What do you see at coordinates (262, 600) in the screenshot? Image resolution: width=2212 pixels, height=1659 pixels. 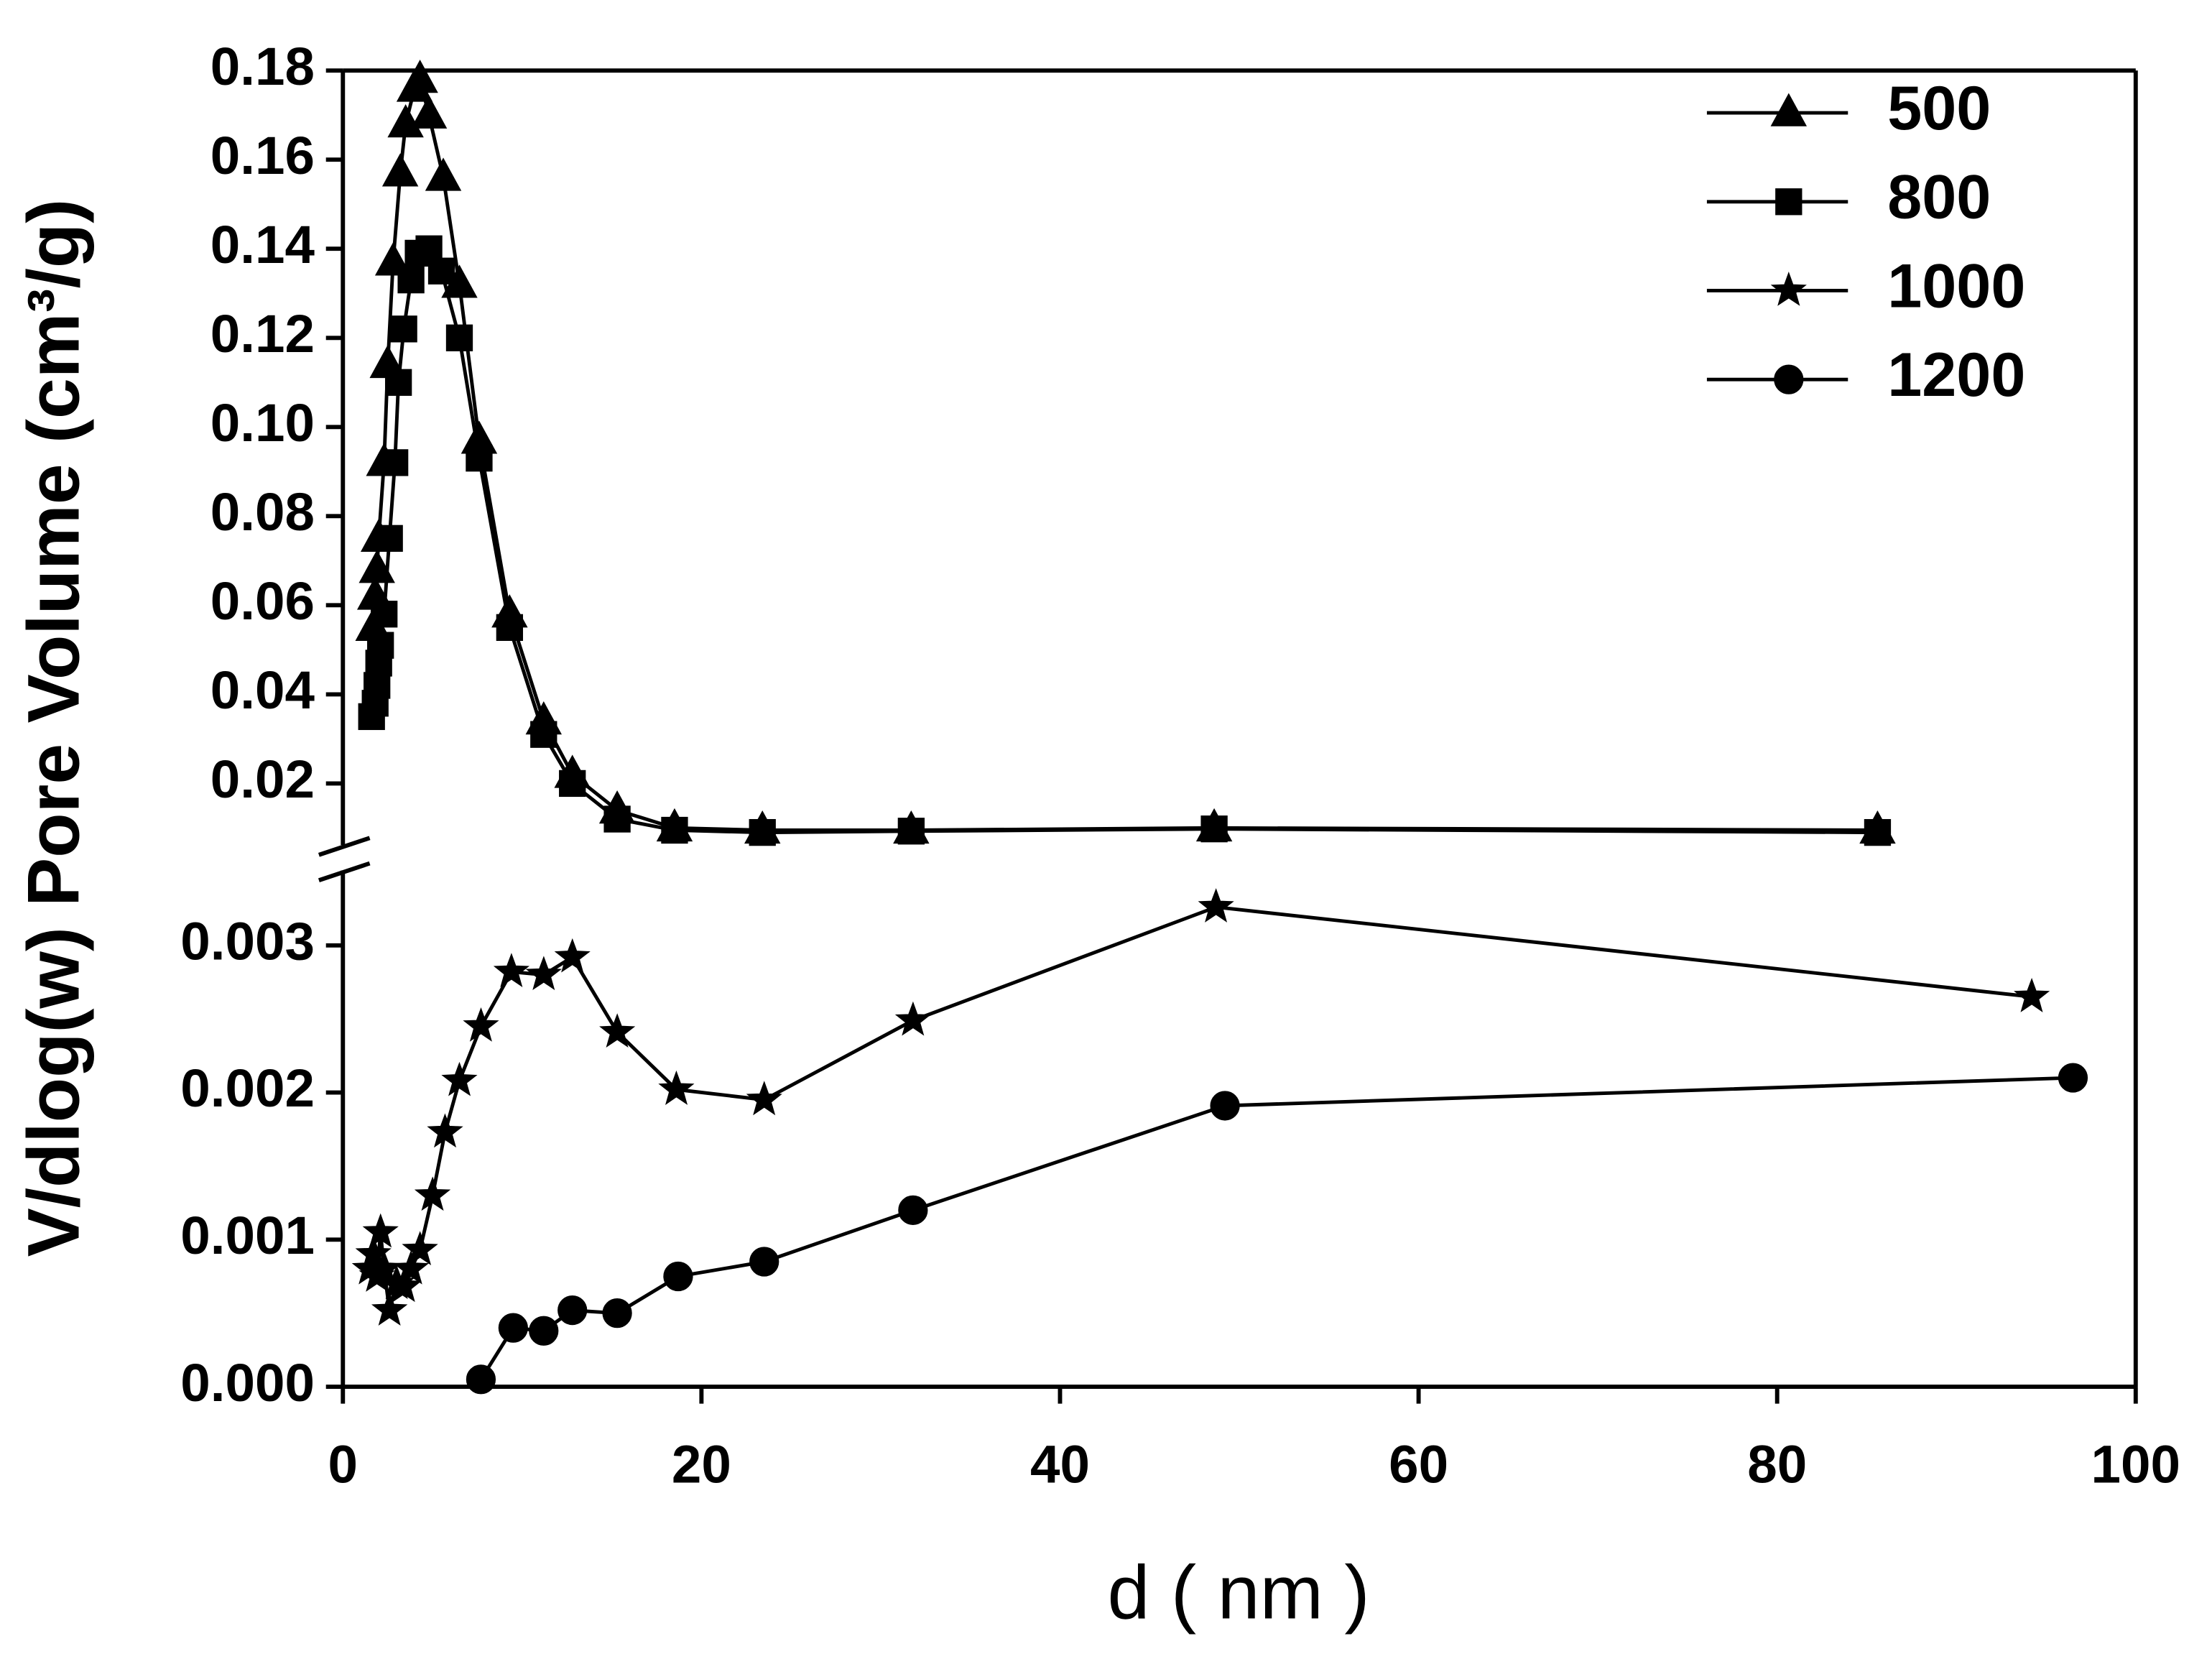 I see `y-tick-label: 0.06` at bounding box center [262, 600].